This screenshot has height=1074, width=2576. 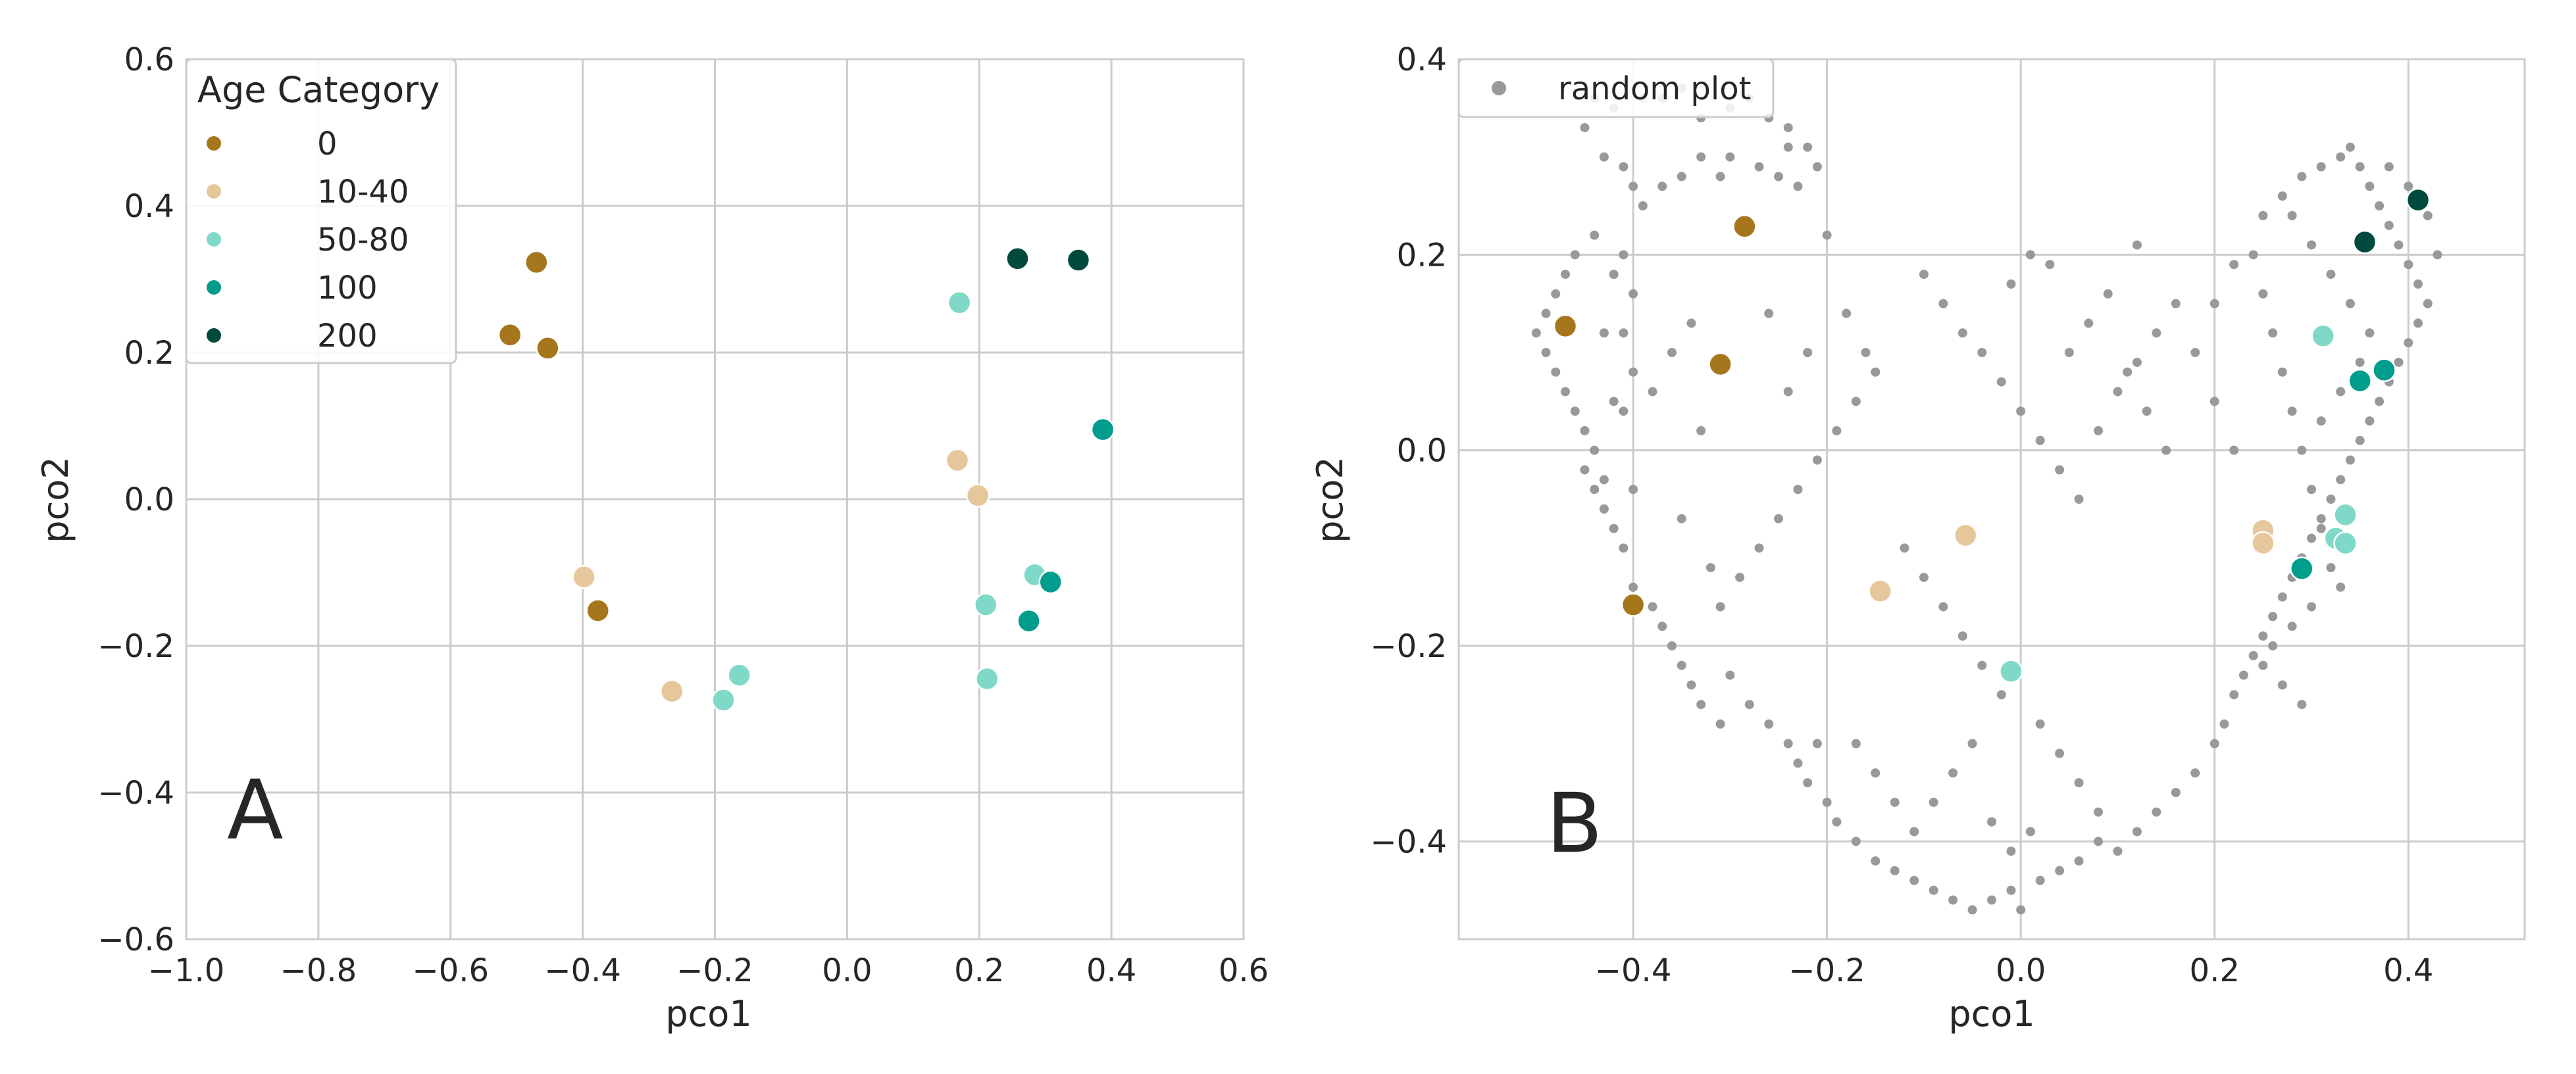 What do you see at coordinates (1616, 88) in the screenshot?
I see `panel-b-legend-frame` at bounding box center [1616, 88].